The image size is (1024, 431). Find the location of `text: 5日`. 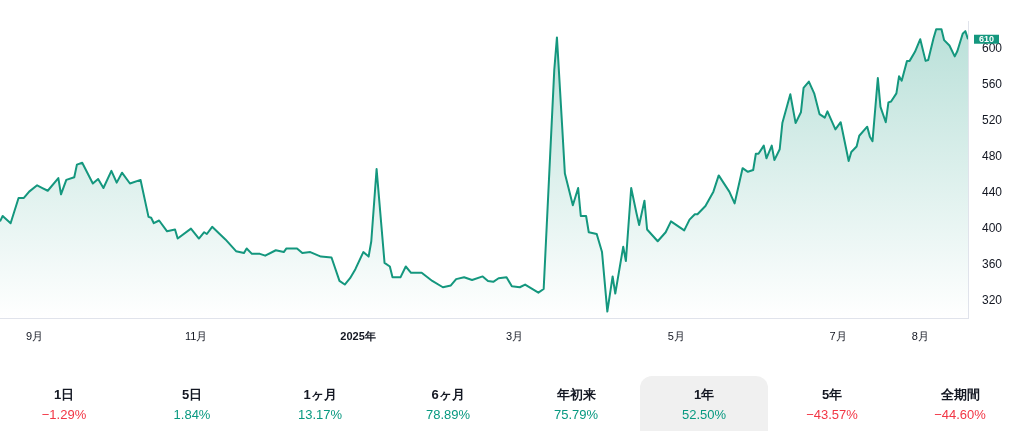

text: 5日 is located at coordinates (192, 395).